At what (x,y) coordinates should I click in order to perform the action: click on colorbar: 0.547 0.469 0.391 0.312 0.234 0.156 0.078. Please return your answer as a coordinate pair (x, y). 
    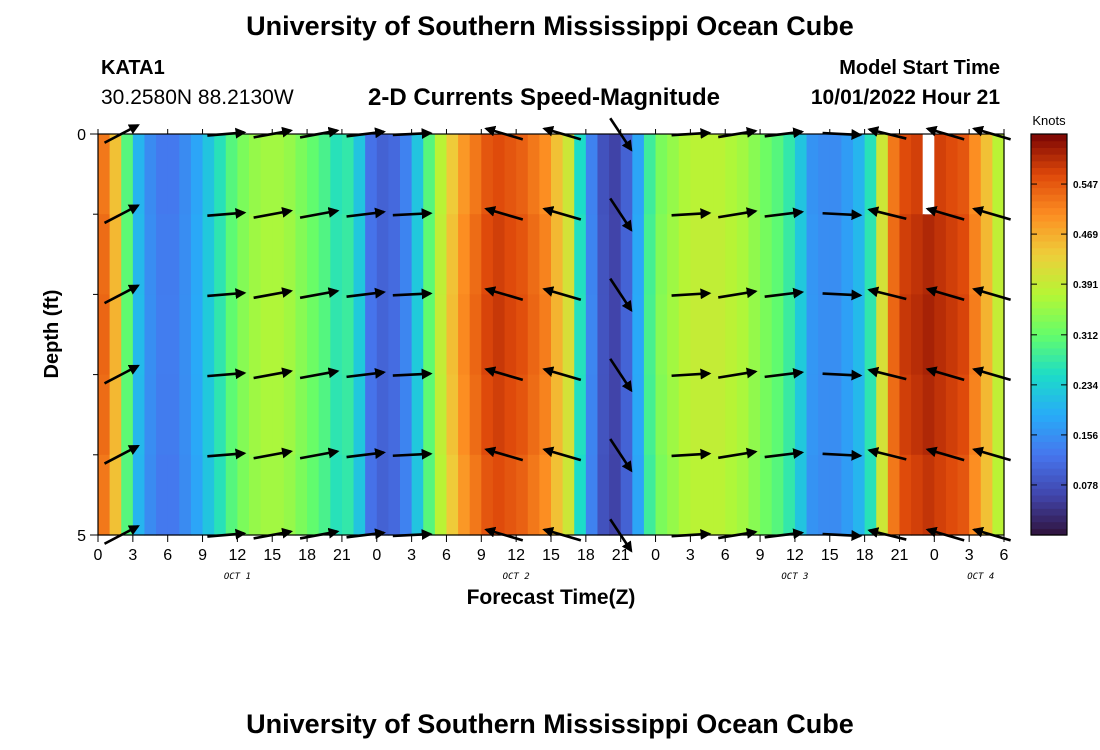
    Looking at the image, I should click on (1064, 334).